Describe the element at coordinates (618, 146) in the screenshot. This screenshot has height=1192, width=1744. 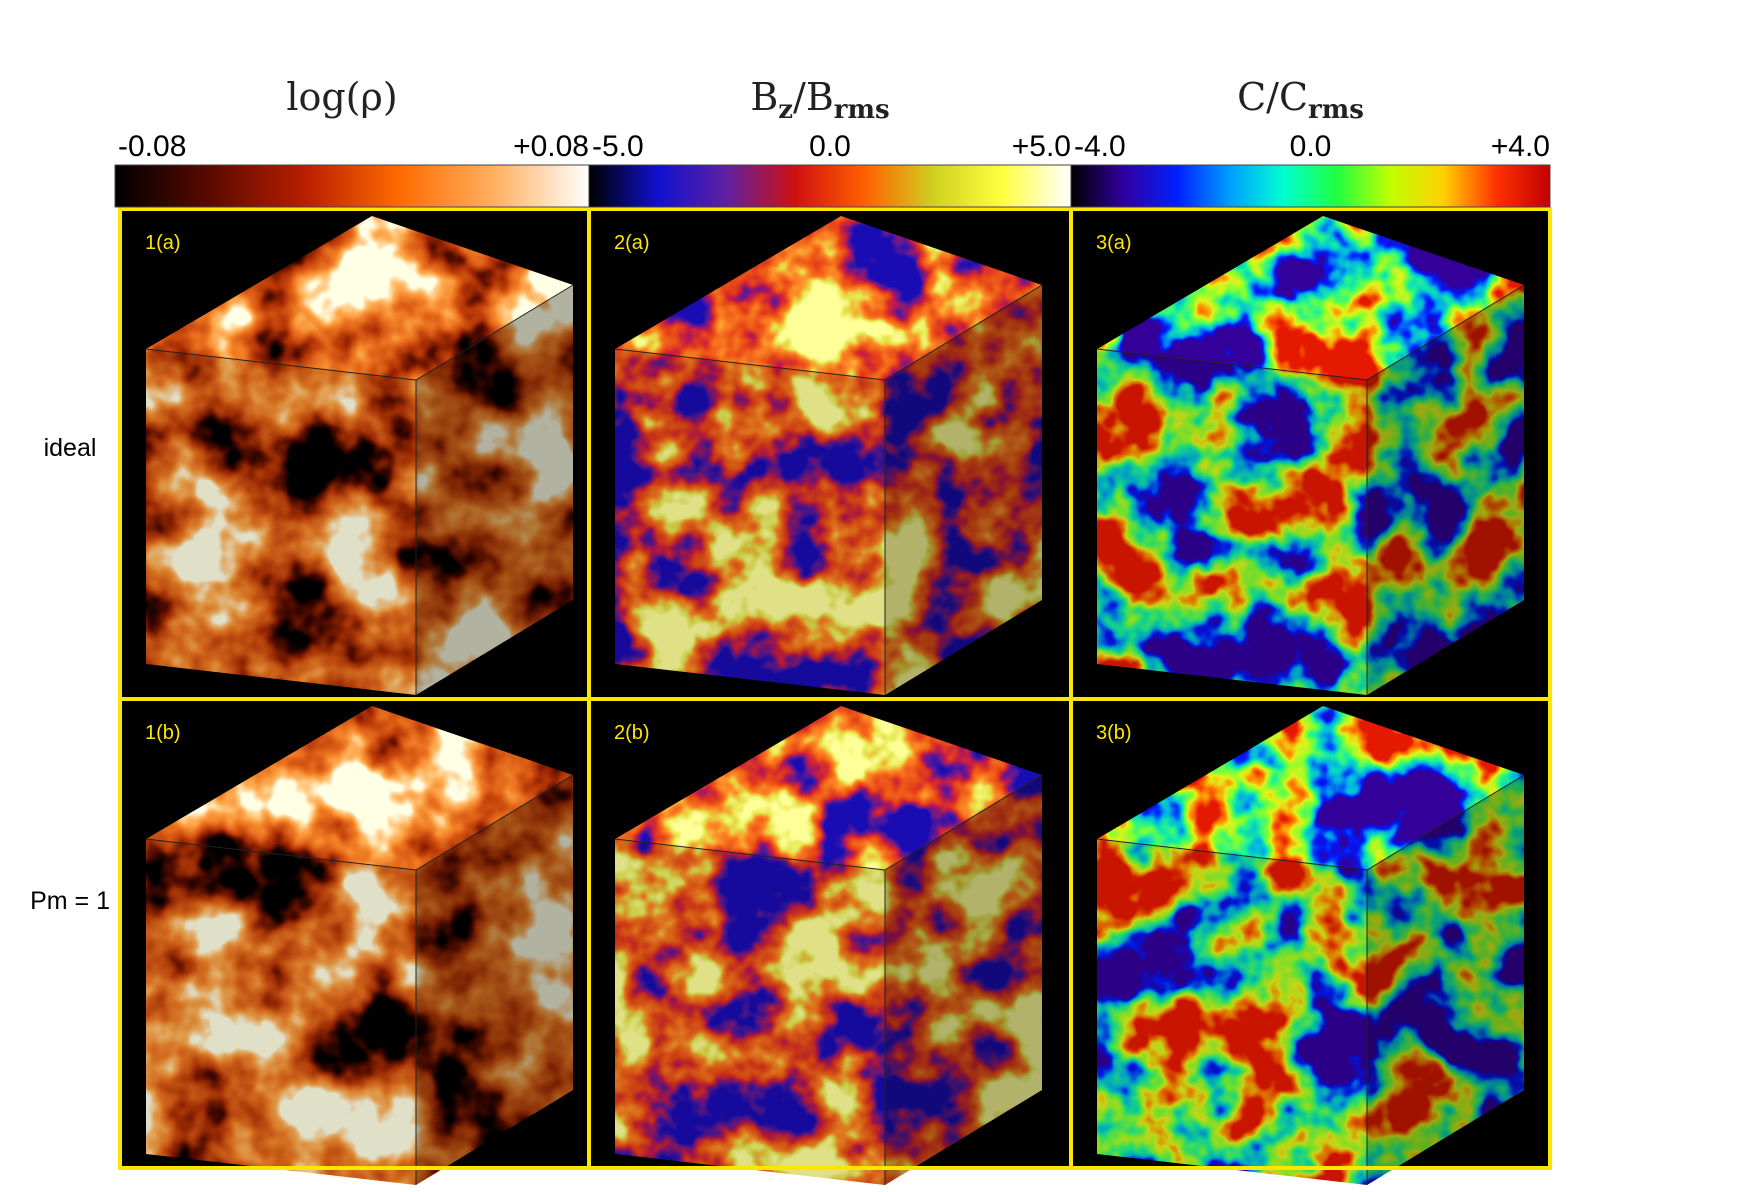
I see `colorbar-tick-label: -5.0` at that location.